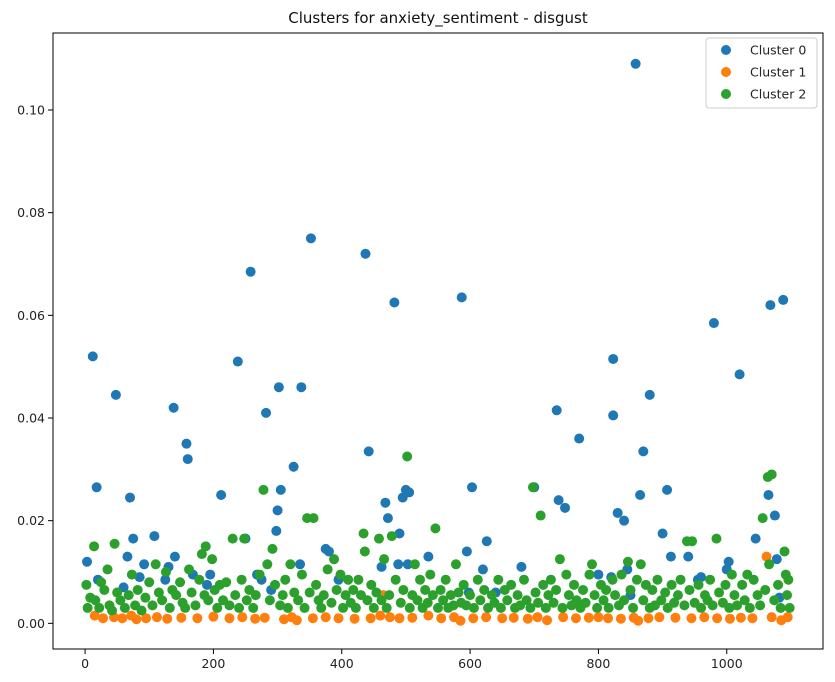 This screenshot has height=682, width=835. I want to click on x-tick-label: 800, so click(598, 663).